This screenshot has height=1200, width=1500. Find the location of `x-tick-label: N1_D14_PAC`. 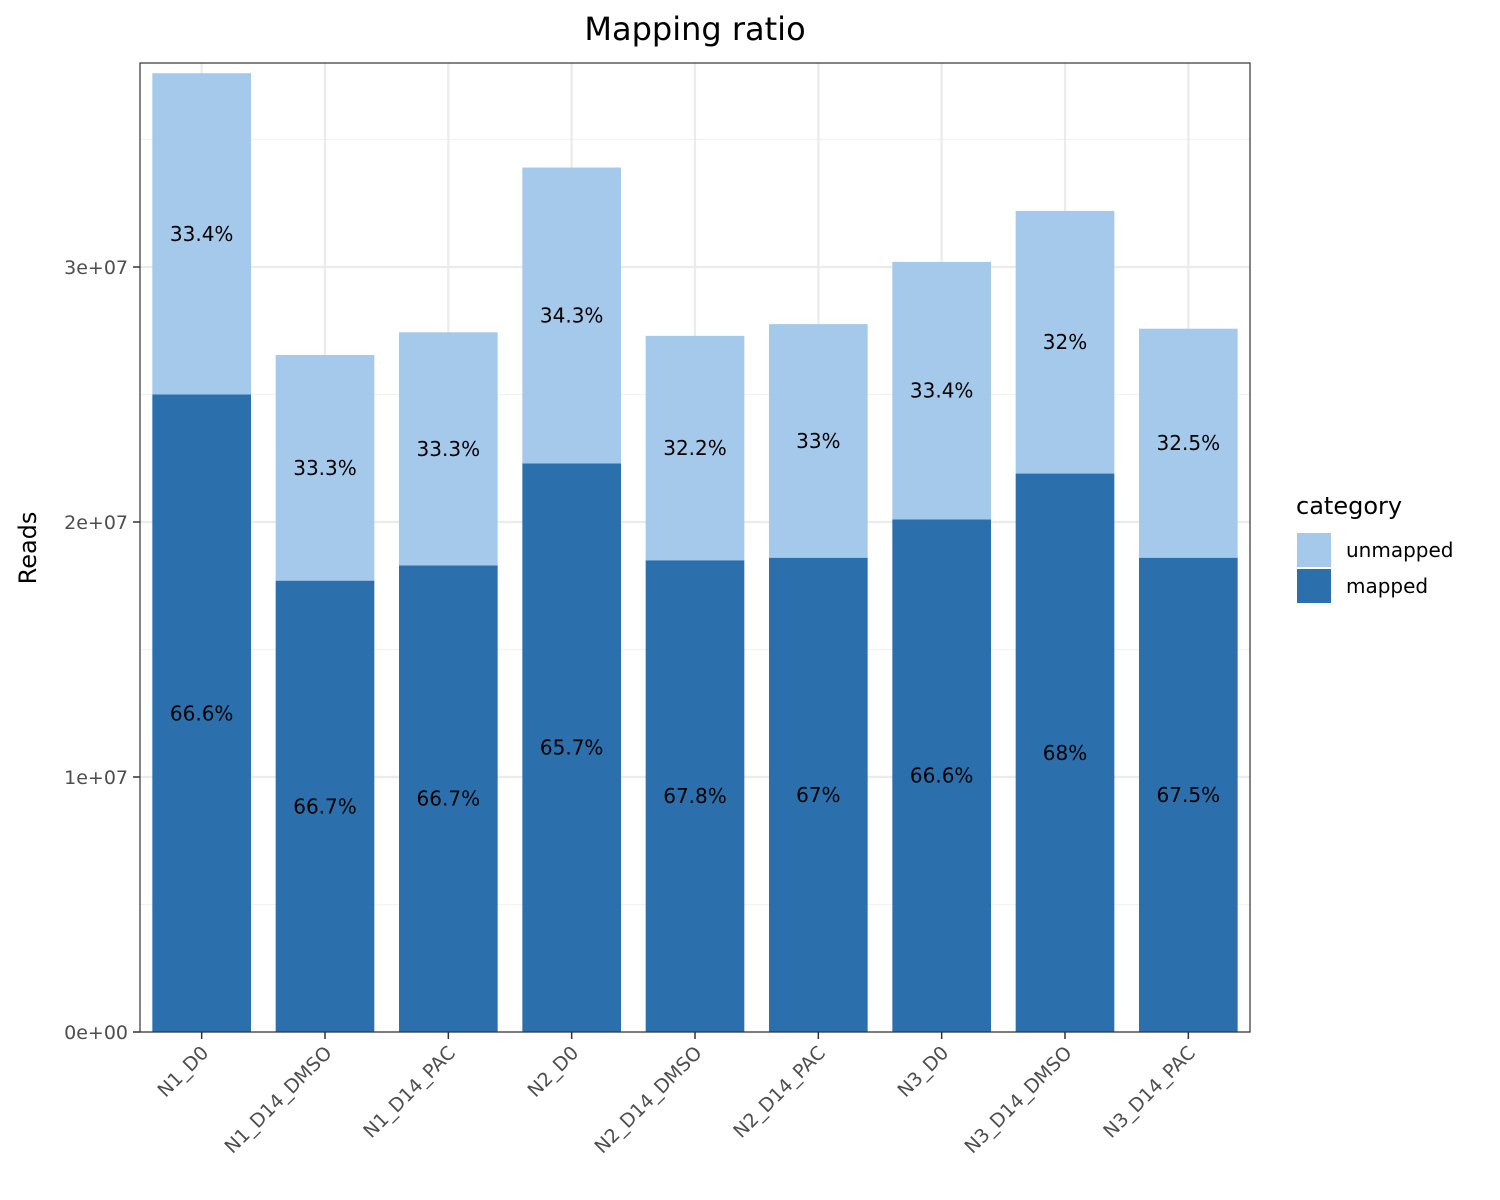

x-tick-label: N1_D14_PAC is located at coordinates (409, 1092).